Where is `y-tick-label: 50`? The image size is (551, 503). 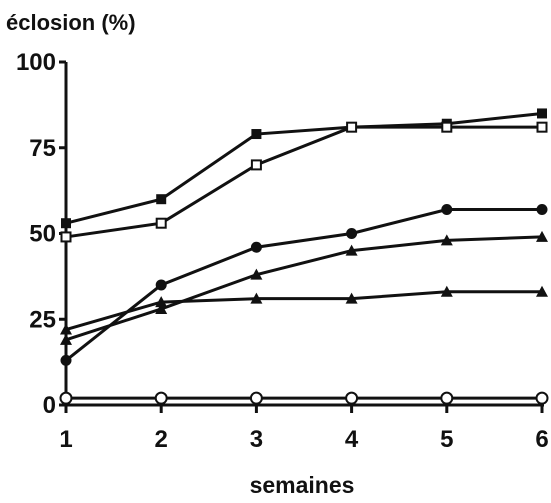
y-tick-label: 50 is located at coordinates (42, 234).